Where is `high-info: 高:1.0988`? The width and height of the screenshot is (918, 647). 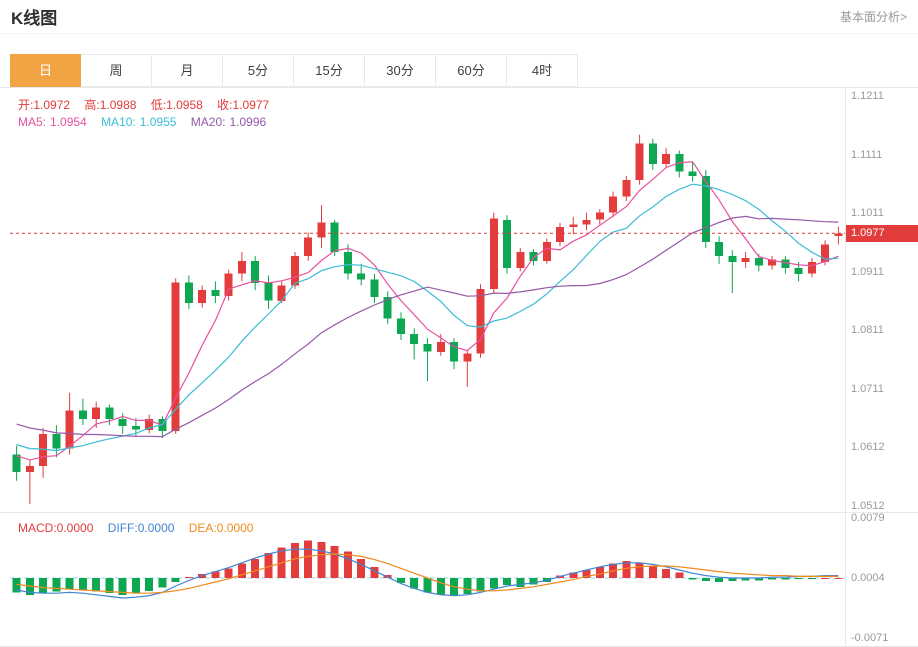 high-info: 高:1.0988 is located at coordinates (110, 105).